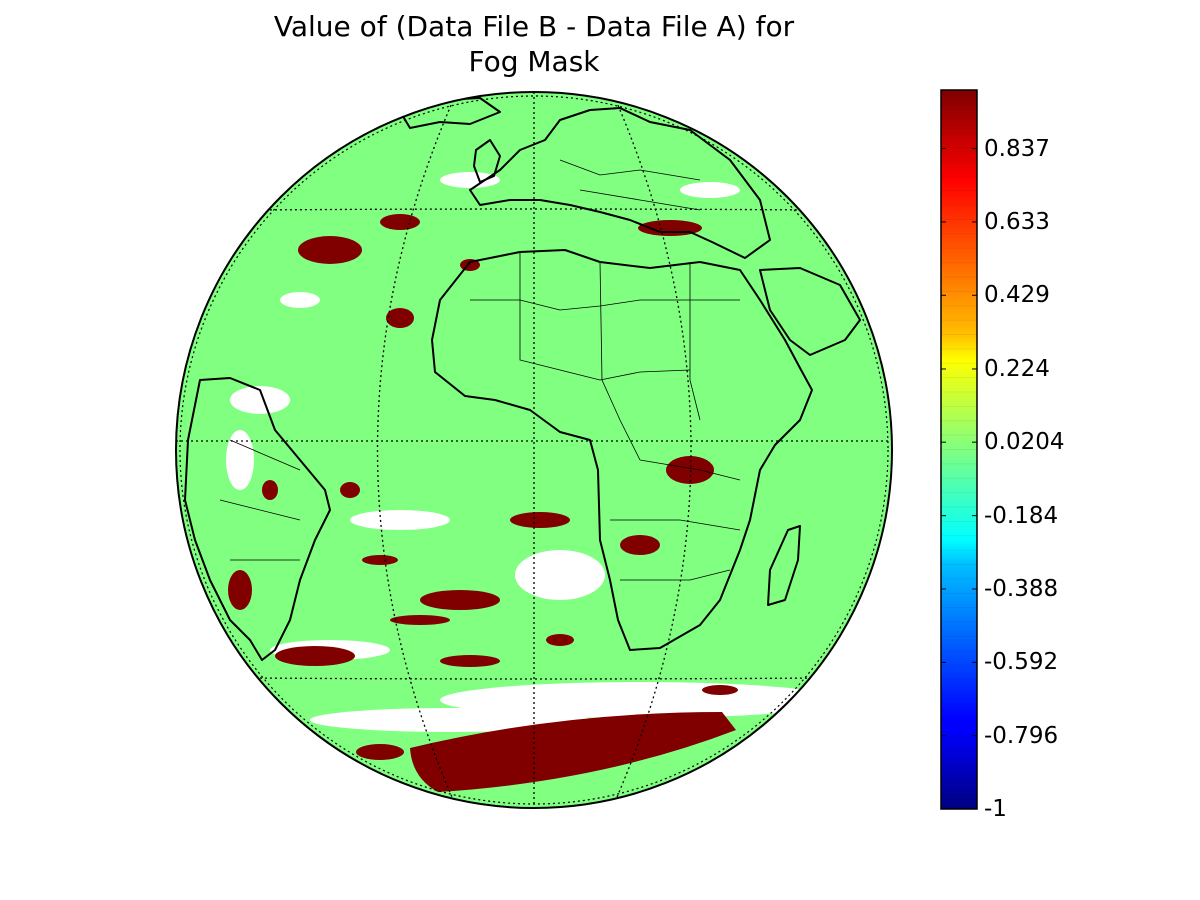 The image size is (1200, 900). I want to click on madagascar-coastline, so click(784, 565).